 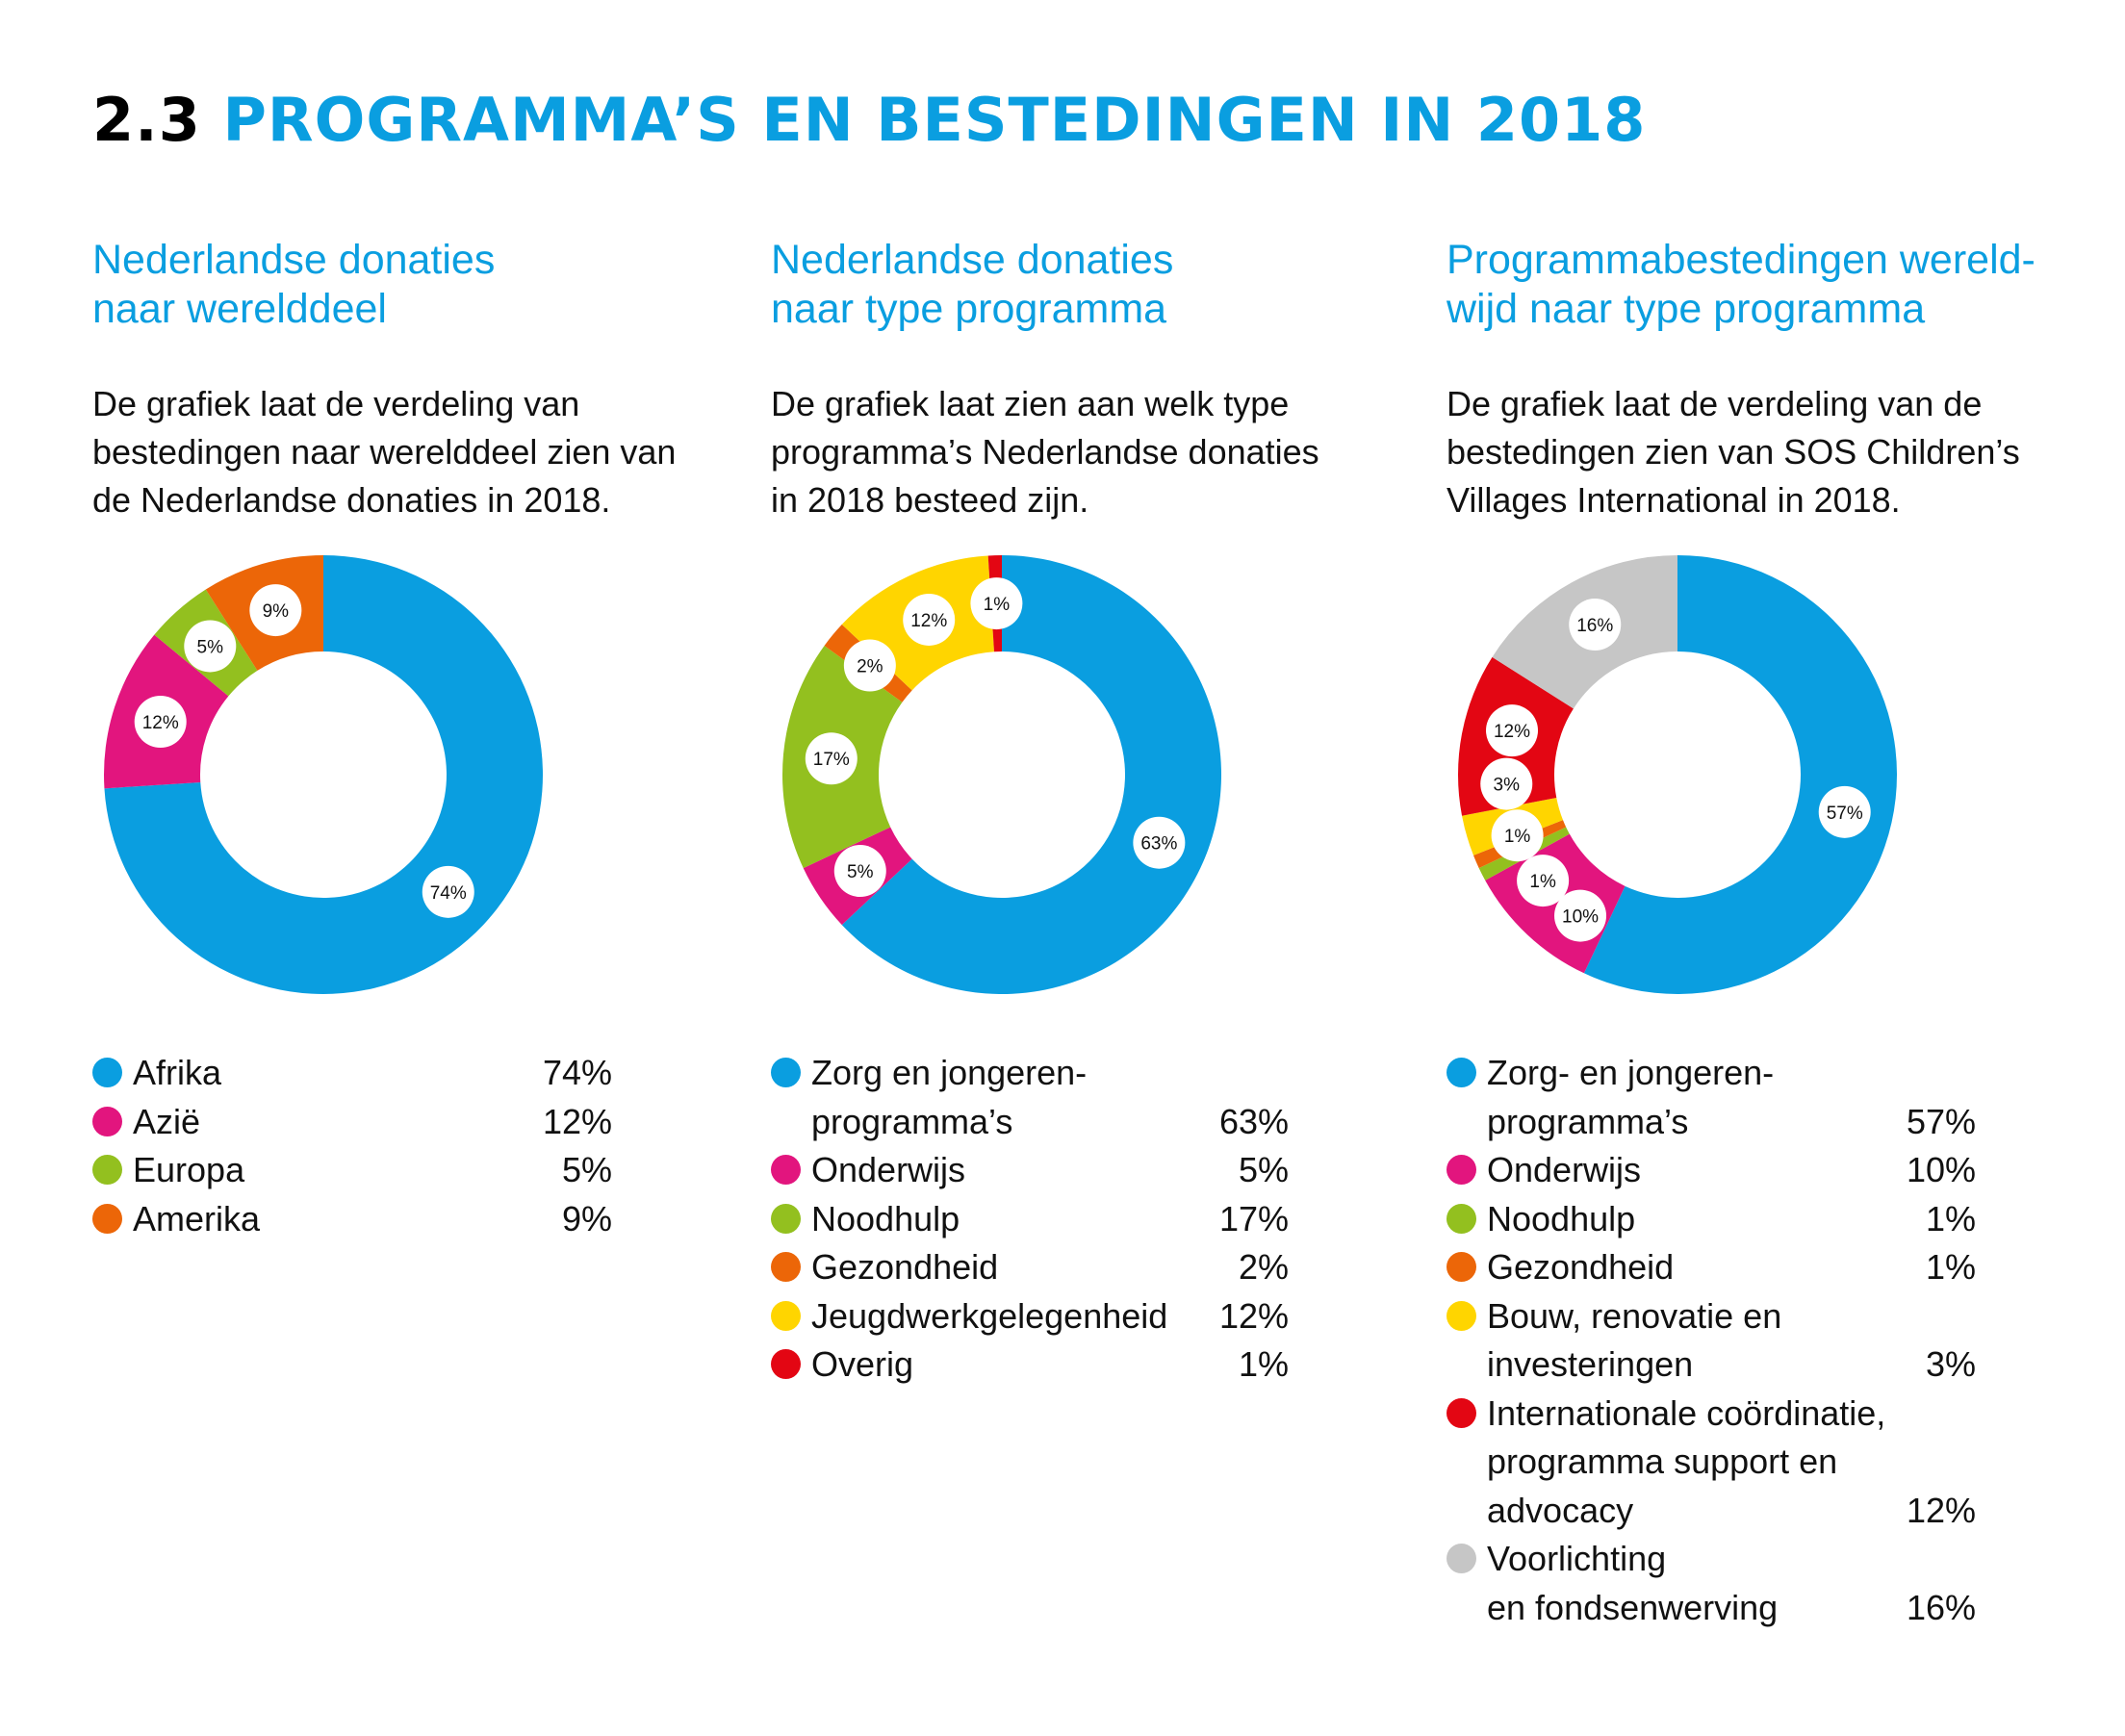 I want to click on legend-label: en fondsenwerving, so click(x=1633, y=1607).